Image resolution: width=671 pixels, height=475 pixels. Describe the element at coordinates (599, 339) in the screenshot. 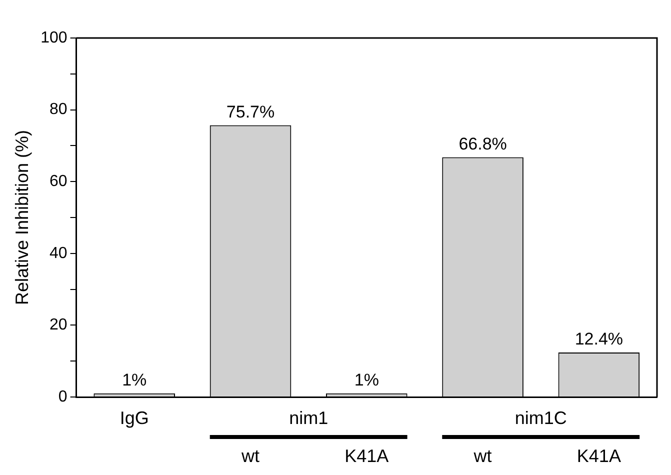

I see `data-label: 12.4%` at that location.